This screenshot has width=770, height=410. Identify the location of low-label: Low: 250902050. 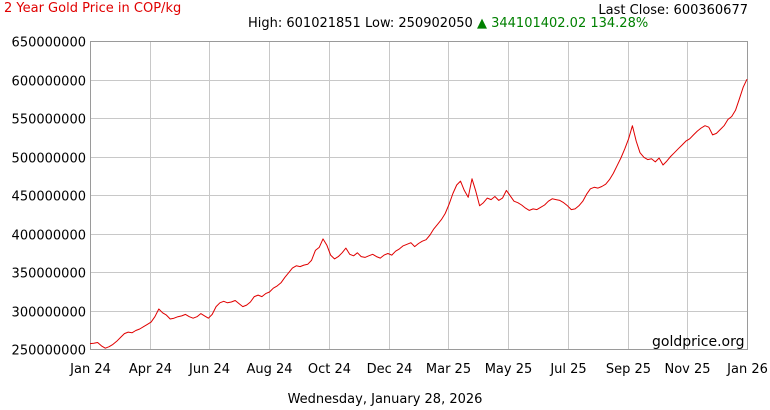
(418, 23).